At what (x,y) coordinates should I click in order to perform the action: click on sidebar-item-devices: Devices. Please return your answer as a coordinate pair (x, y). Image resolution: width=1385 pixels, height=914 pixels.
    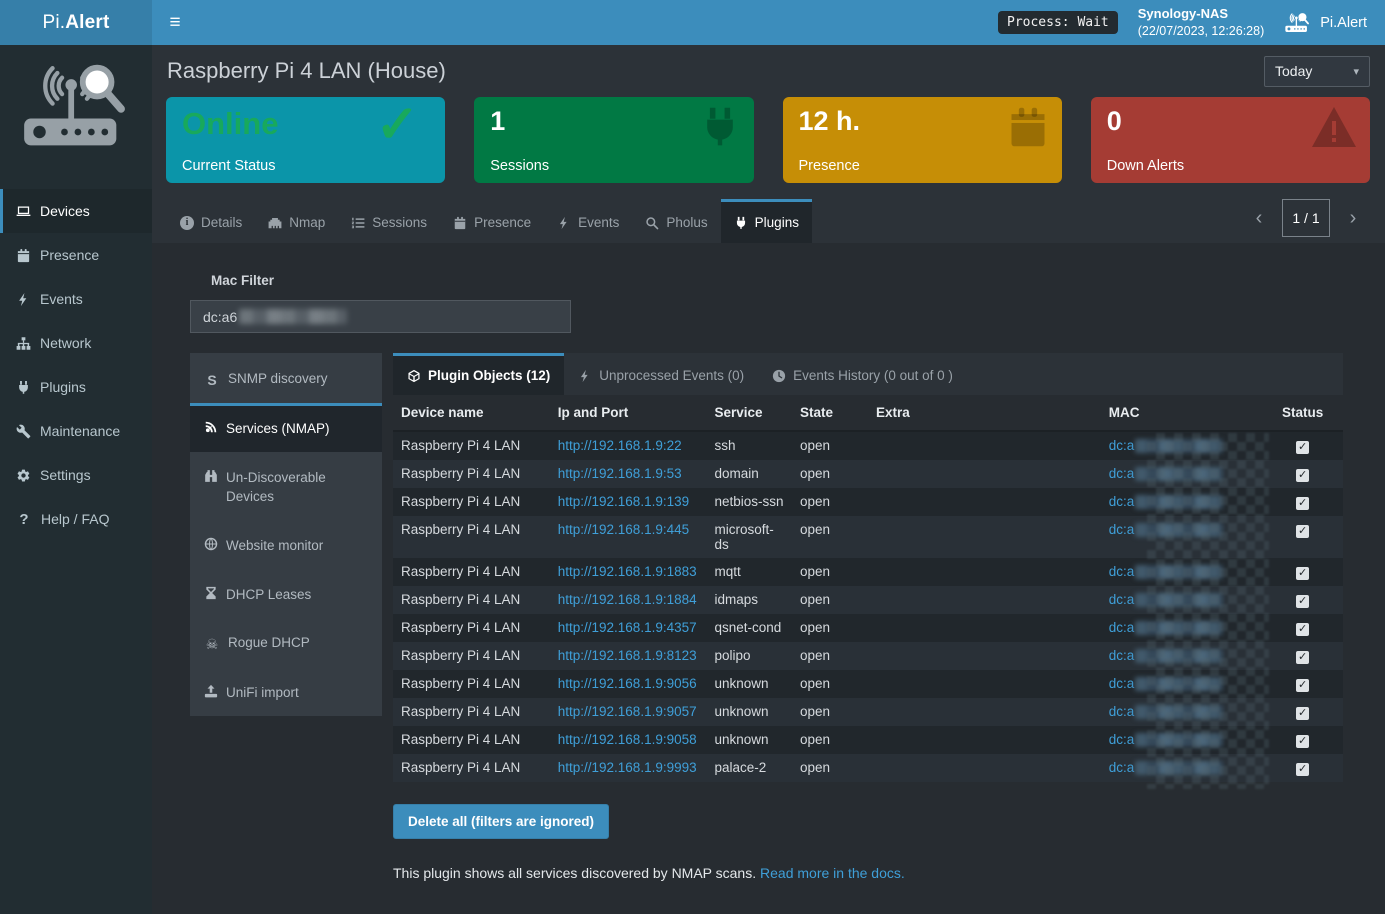
    Looking at the image, I should click on (76, 211).